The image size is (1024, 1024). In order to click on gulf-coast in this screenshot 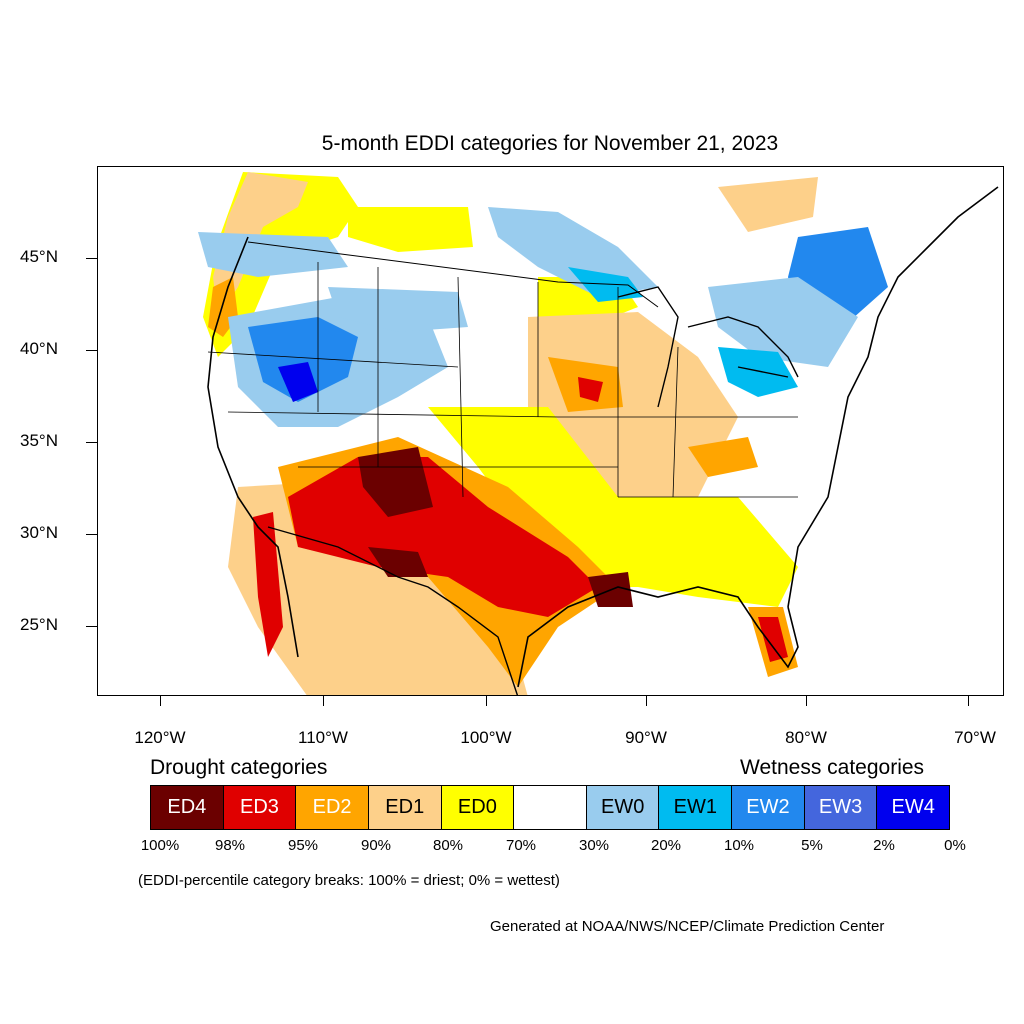, I will do `click(658, 637)`.